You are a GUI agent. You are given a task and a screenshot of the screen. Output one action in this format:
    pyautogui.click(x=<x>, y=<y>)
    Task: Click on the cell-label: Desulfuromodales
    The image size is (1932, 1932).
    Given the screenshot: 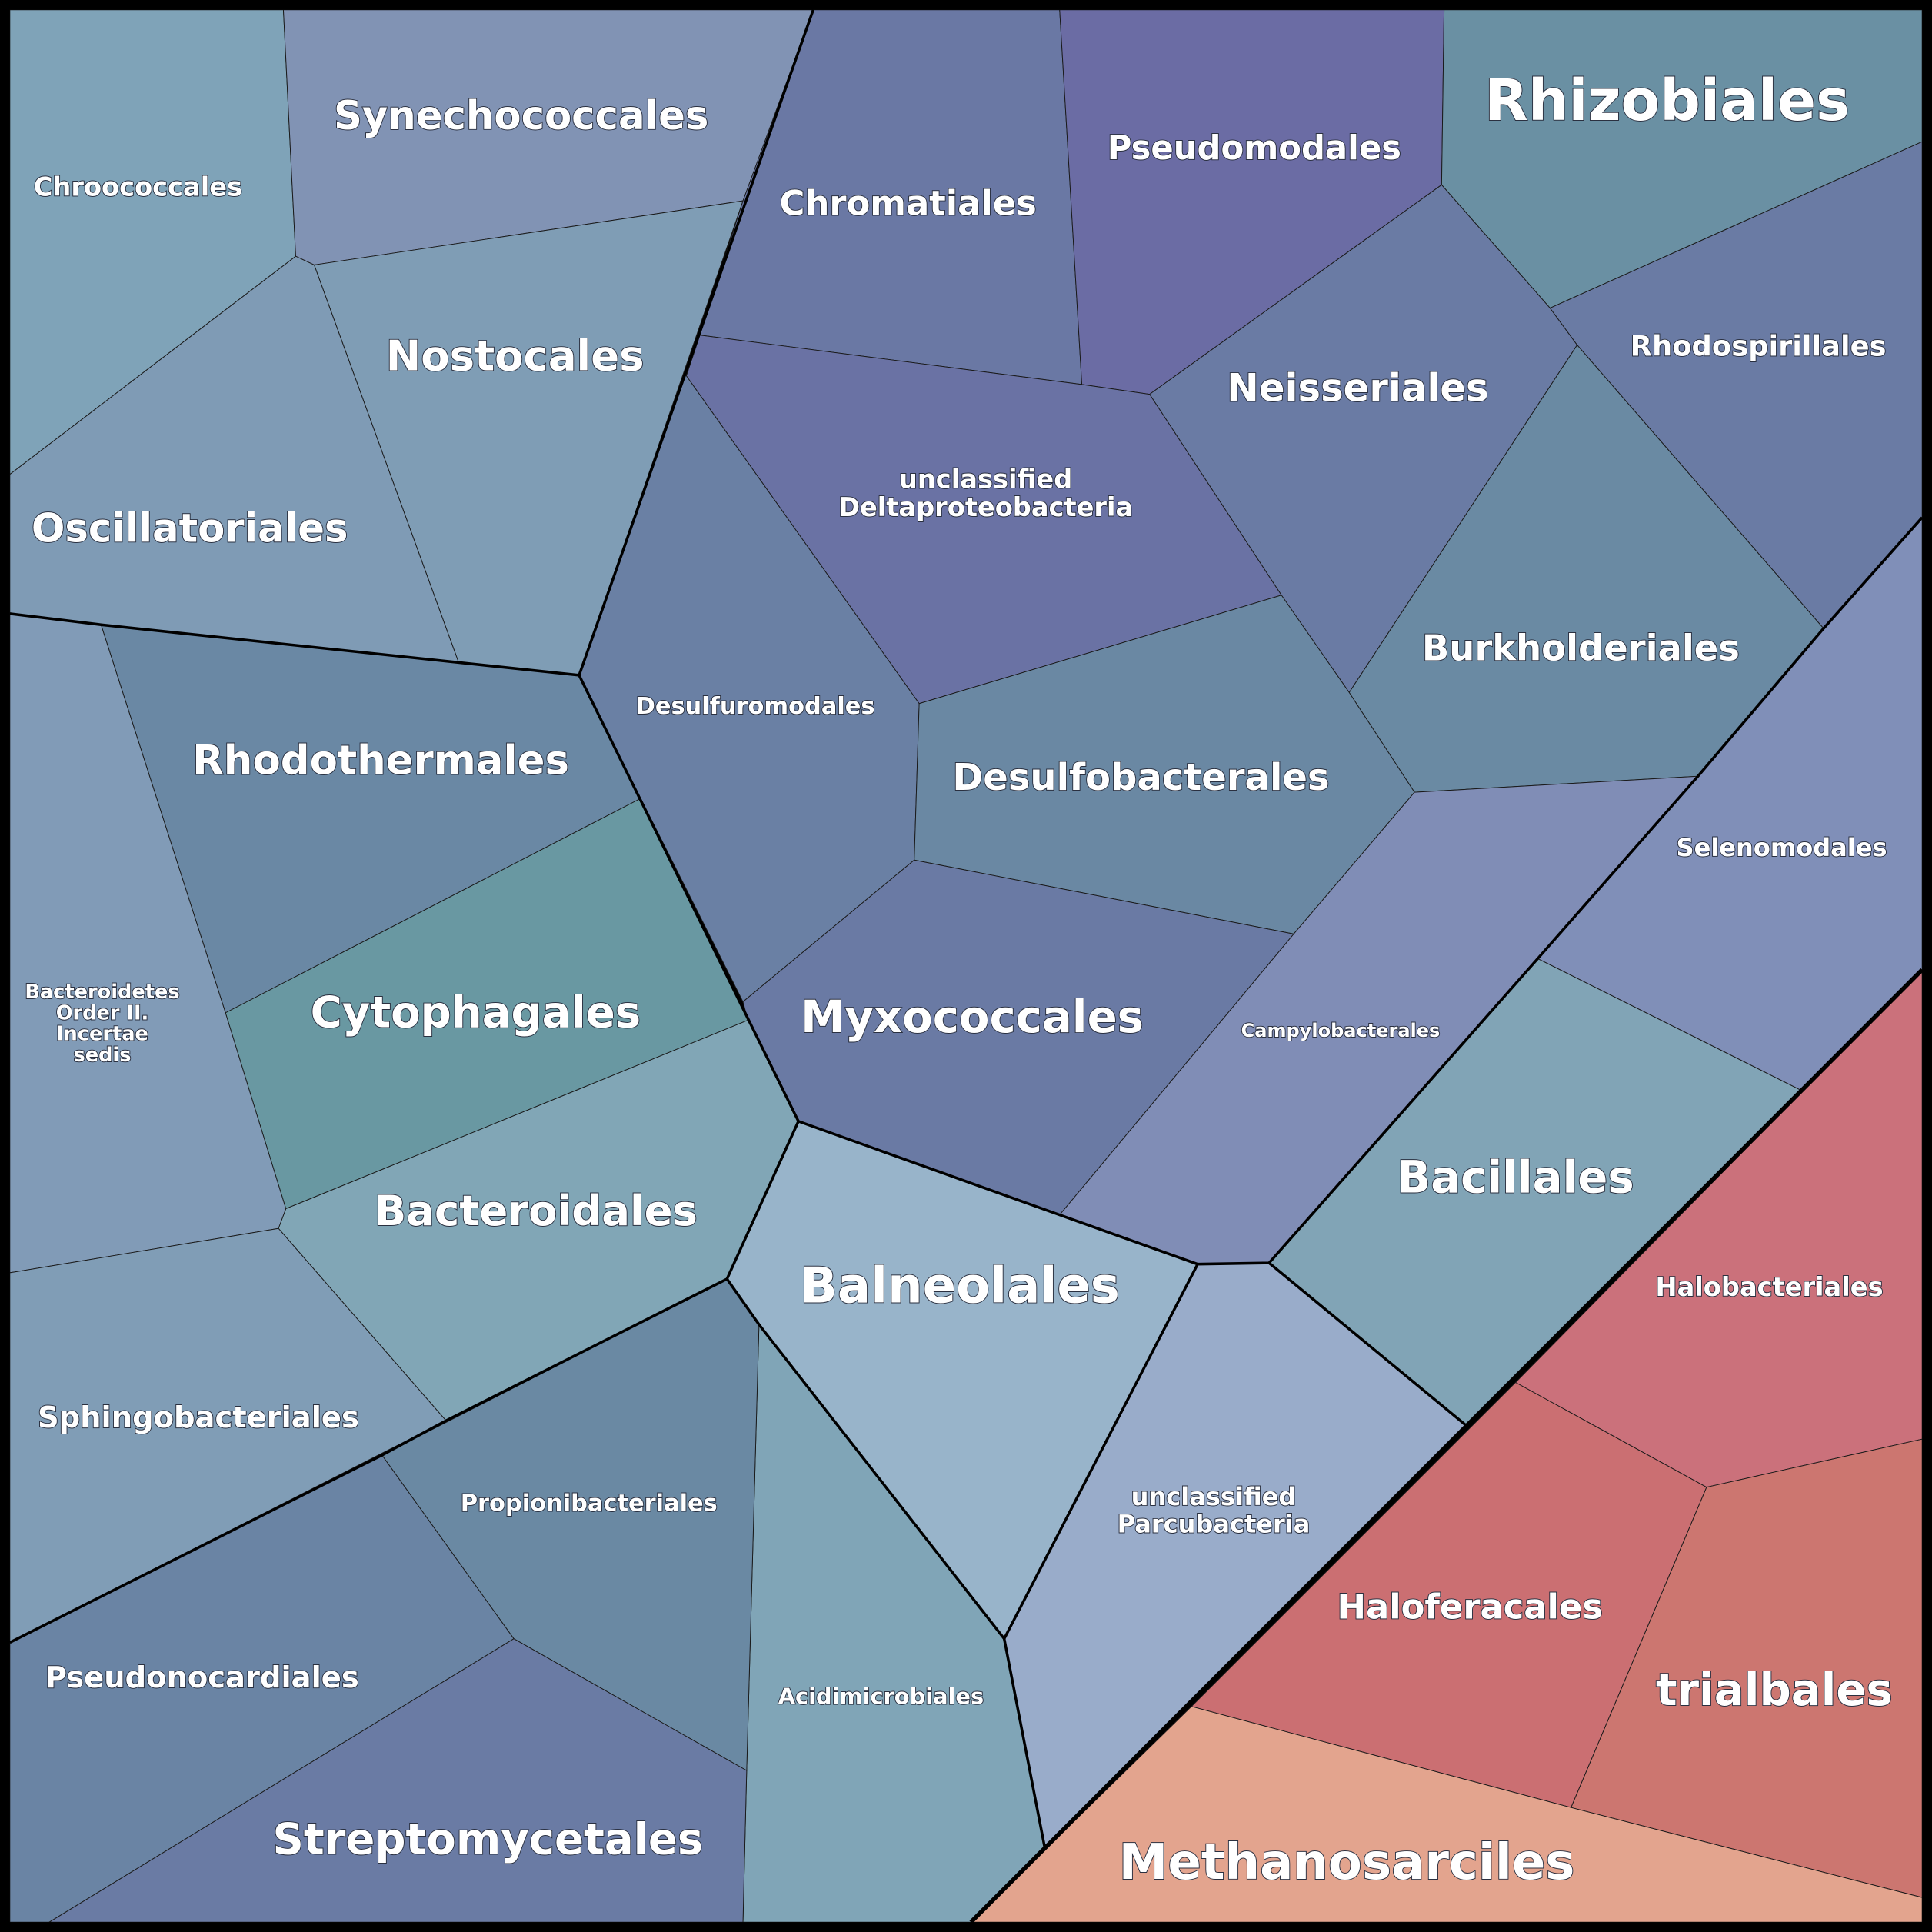 What is the action you would take?
    pyautogui.click(x=755, y=706)
    